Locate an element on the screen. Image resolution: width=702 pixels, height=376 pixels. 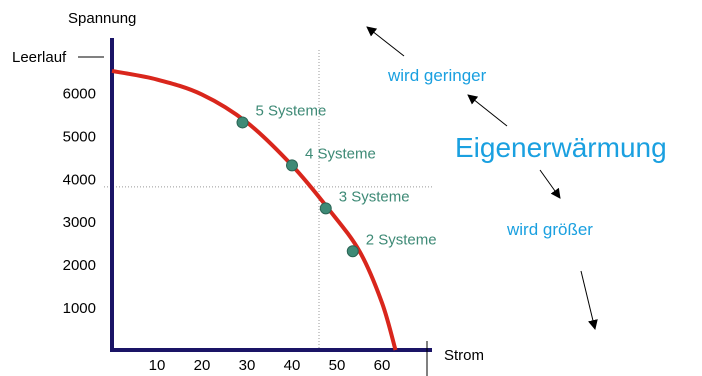
system-point-label: 3 Systeme is located at coordinates (374, 196).